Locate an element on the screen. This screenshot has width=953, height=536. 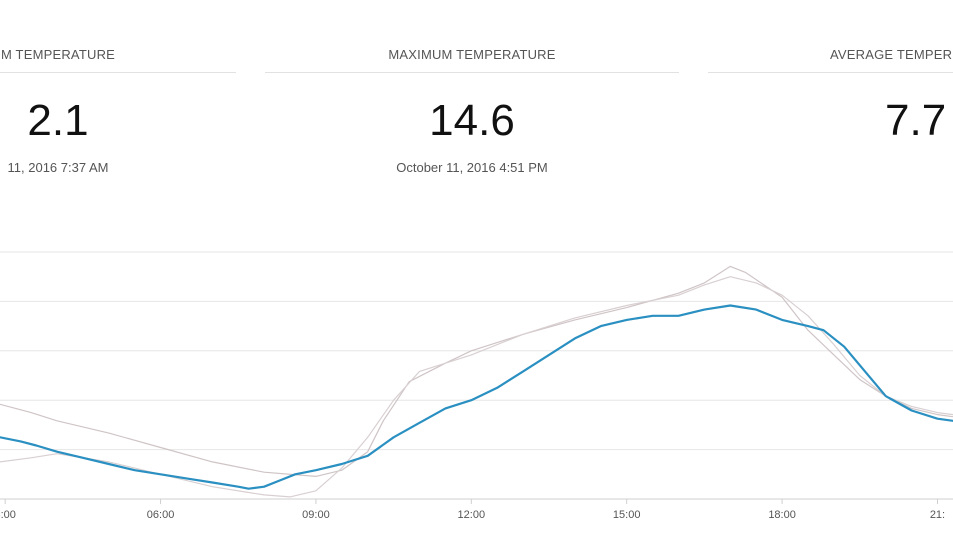
maximum-temperature-title: MAXIMUM TEMPERATURE is located at coordinates (472, 54).